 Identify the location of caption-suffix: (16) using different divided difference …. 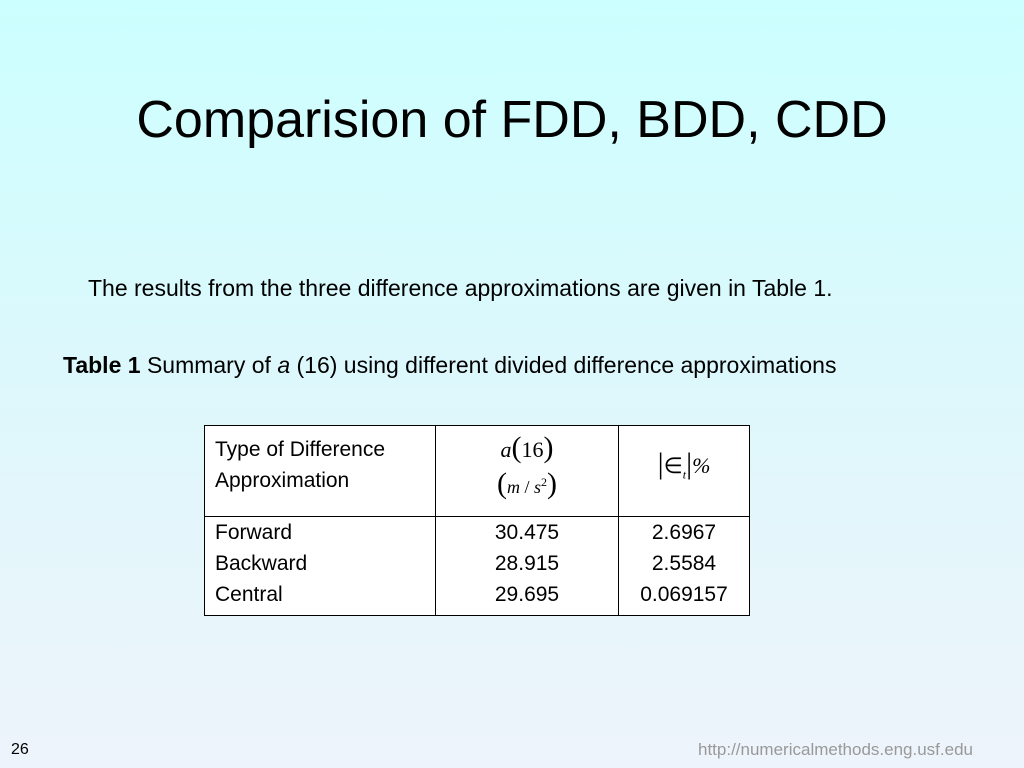
(566, 365).